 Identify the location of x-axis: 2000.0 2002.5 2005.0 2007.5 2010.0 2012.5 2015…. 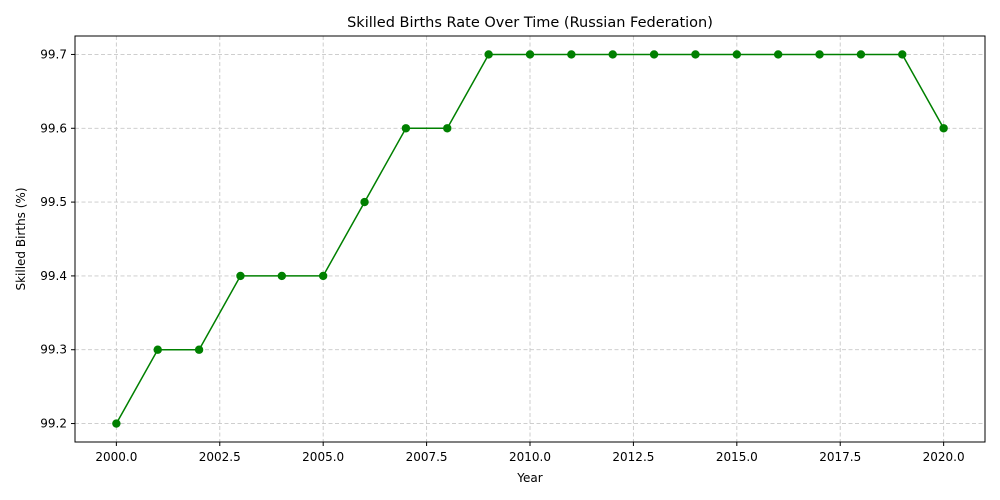
(530, 453).